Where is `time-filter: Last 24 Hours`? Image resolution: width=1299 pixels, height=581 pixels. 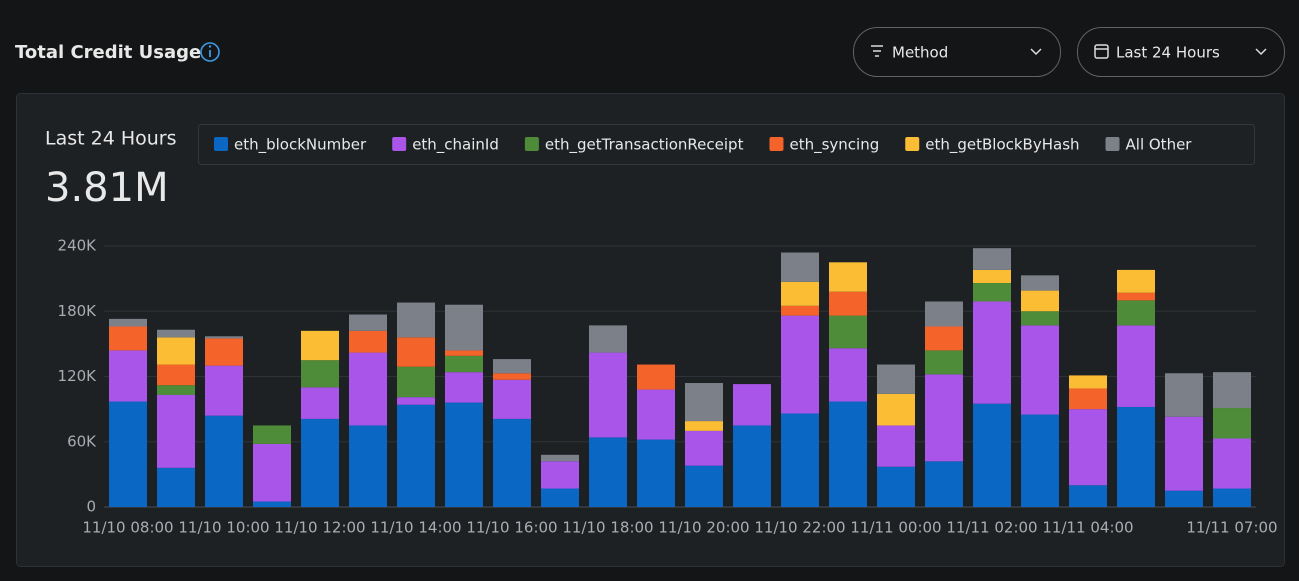 time-filter: Last 24 Hours is located at coordinates (1181, 52).